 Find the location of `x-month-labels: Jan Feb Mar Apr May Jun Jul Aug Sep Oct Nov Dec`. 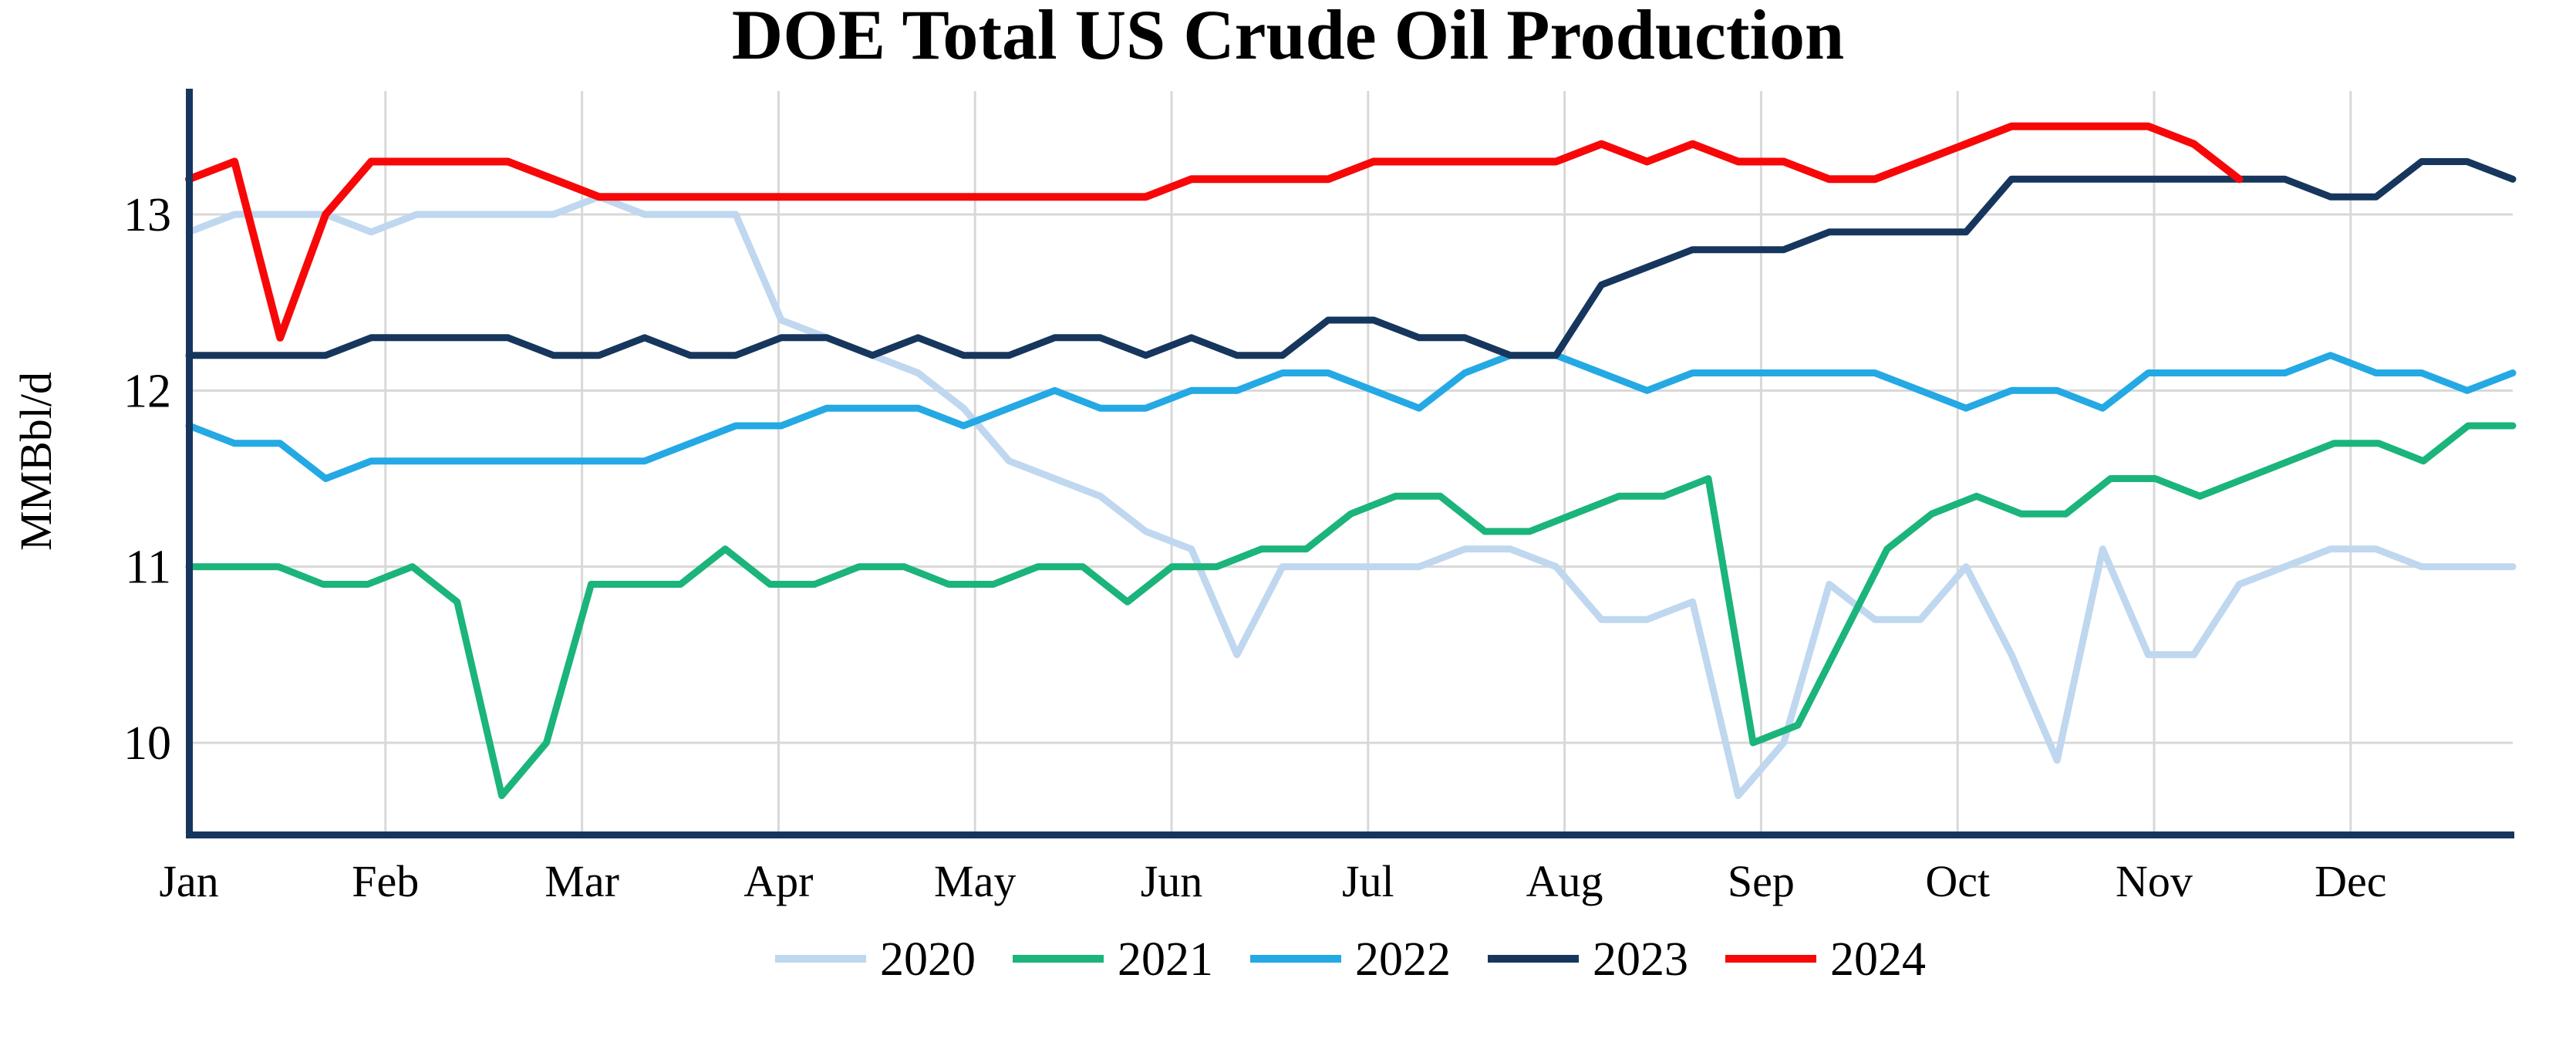

x-month-labels: Jan Feb Mar Apr May Jun Jul Aug Sep Oct Nov Dec is located at coordinates (1272, 881).